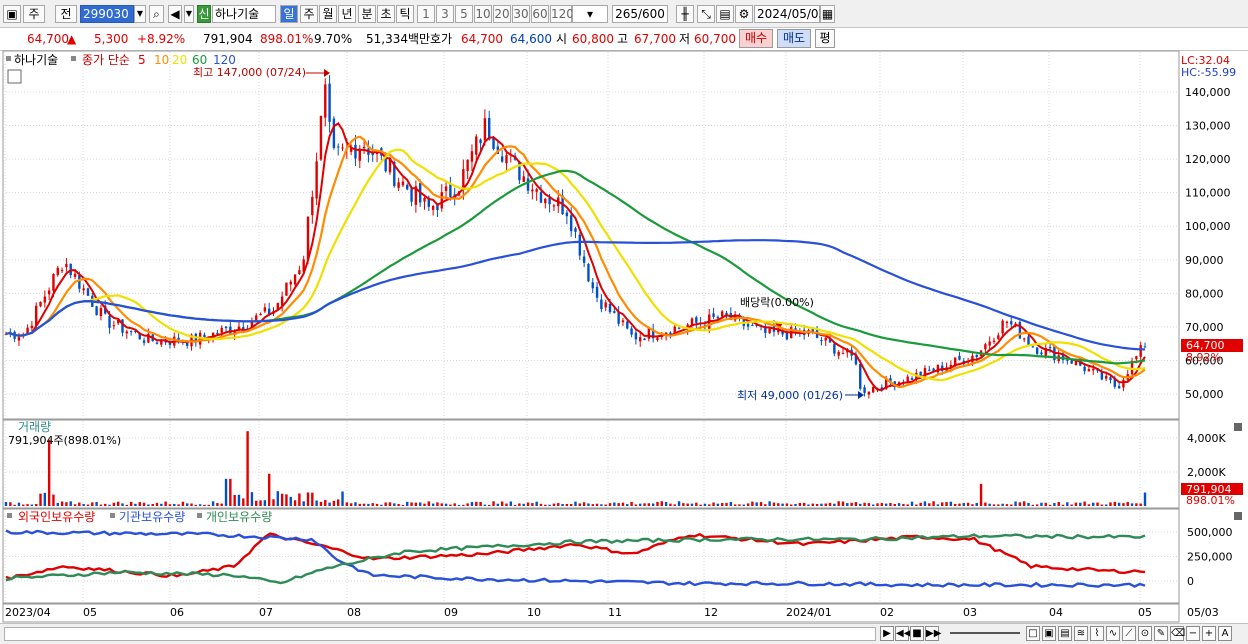  What do you see at coordinates (917, 633) in the screenshot?
I see `stop-icon: ■` at bounding box center [917, 633].